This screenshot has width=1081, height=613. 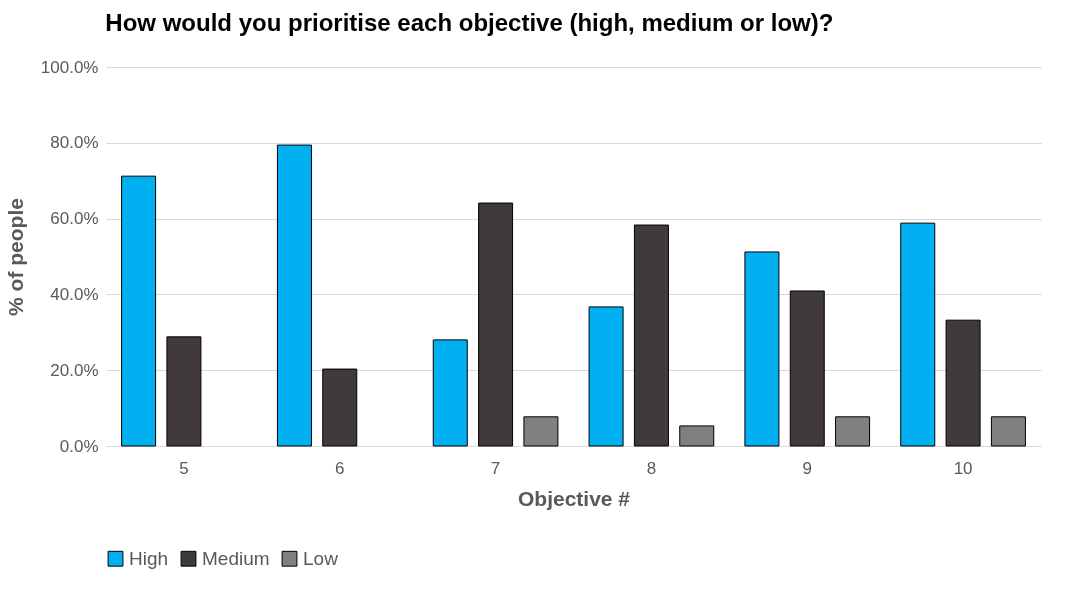 What do you see at coordinates (321, 558) in the screenshot?
I see `legend-label: Low` at bounding box center [321, 558].